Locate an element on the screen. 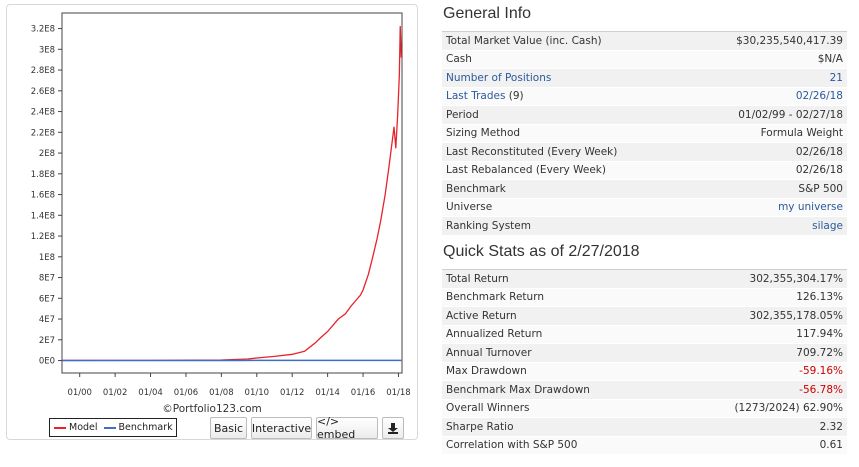 This screenshot has height=467, width=859. y-tick-label: 1.8E8 is located at coordinates (43, 175).